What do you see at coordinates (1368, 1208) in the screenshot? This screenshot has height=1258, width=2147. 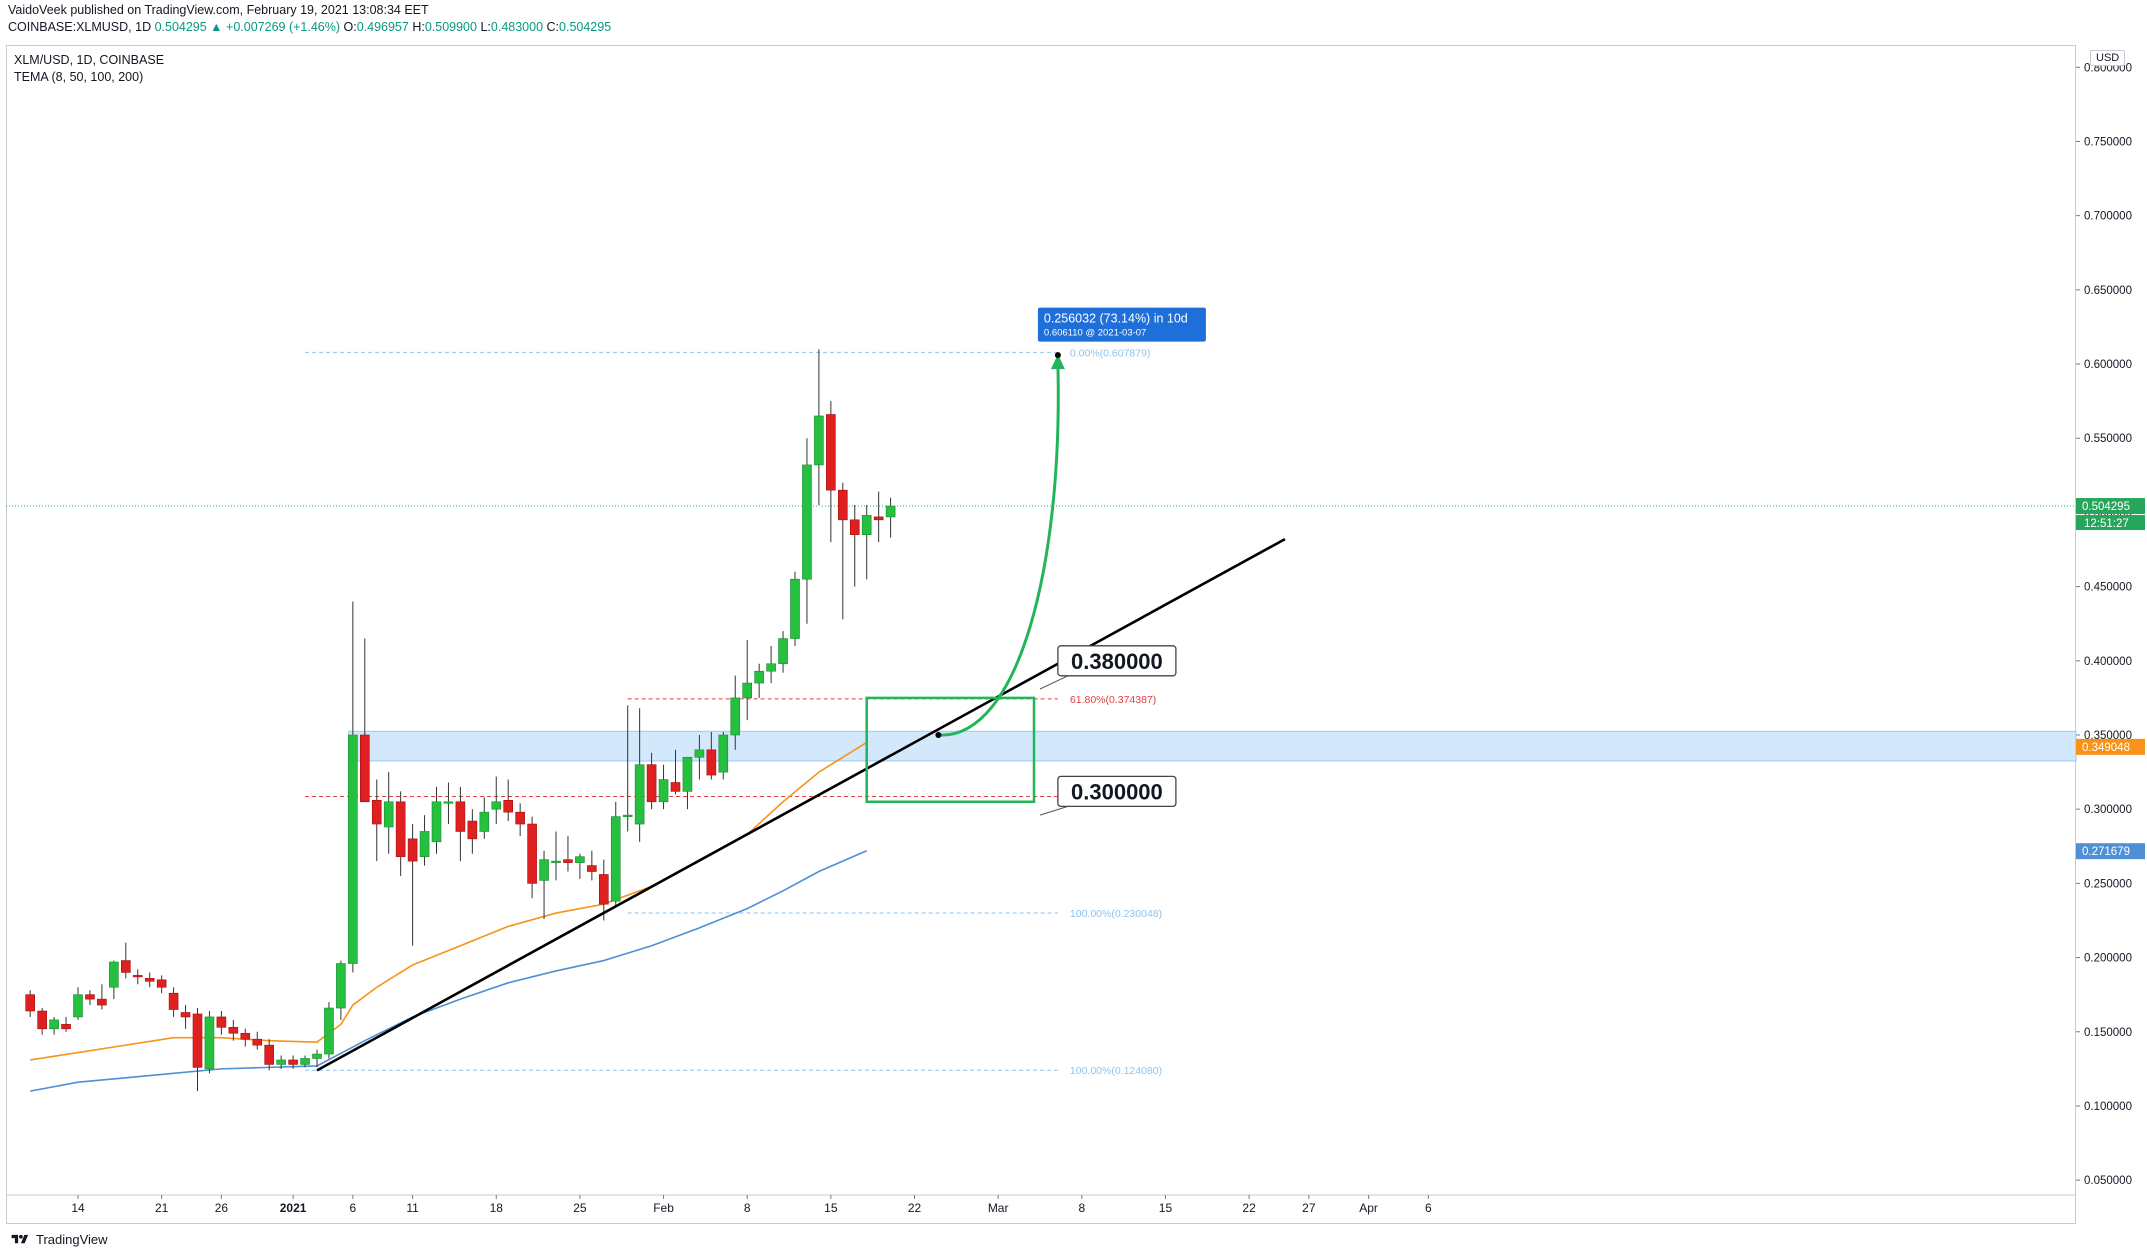 I see `x-tick-label: Apr` at bounding box center [1368, 1208].